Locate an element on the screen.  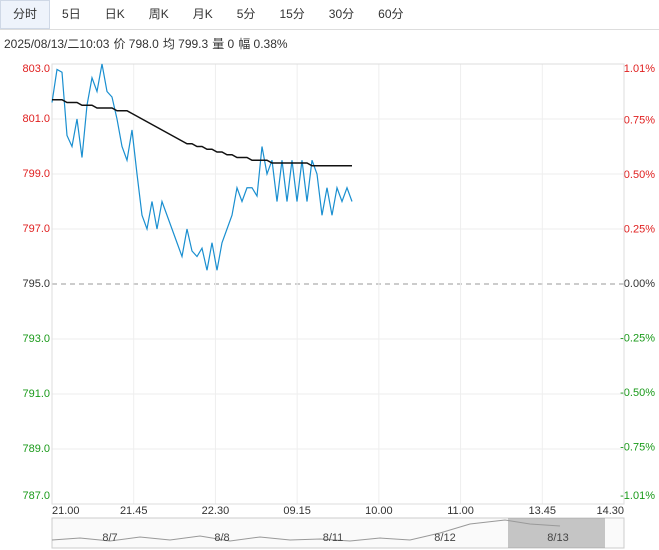
tab: 分时 is located at coordinates (25, 14).